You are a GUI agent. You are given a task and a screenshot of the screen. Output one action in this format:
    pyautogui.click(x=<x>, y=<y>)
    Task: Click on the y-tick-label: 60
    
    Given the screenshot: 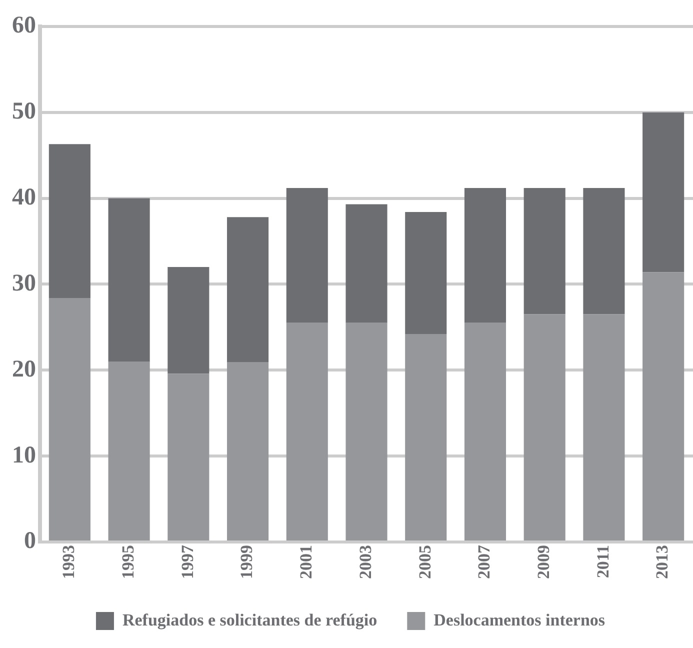 What is the action you would take?
    pyautogui.click(x=24, y=25)
    